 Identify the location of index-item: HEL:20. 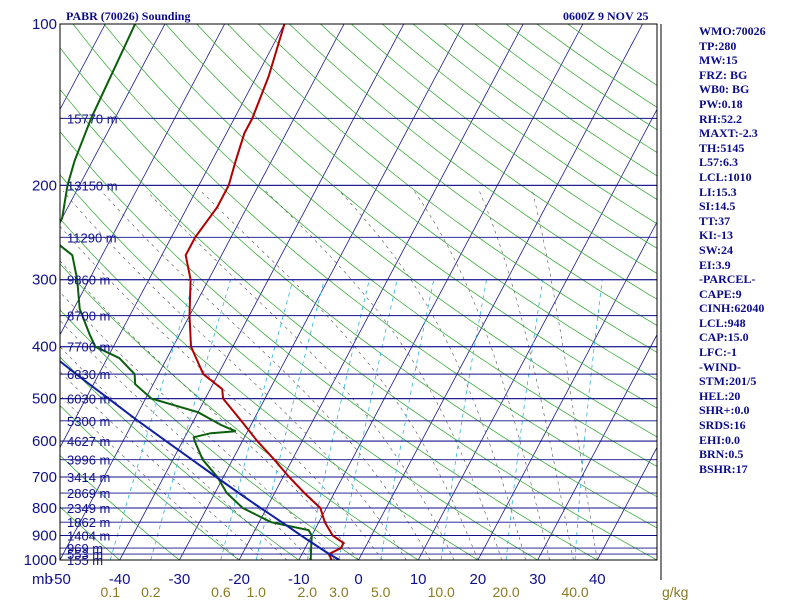
(720, 395).